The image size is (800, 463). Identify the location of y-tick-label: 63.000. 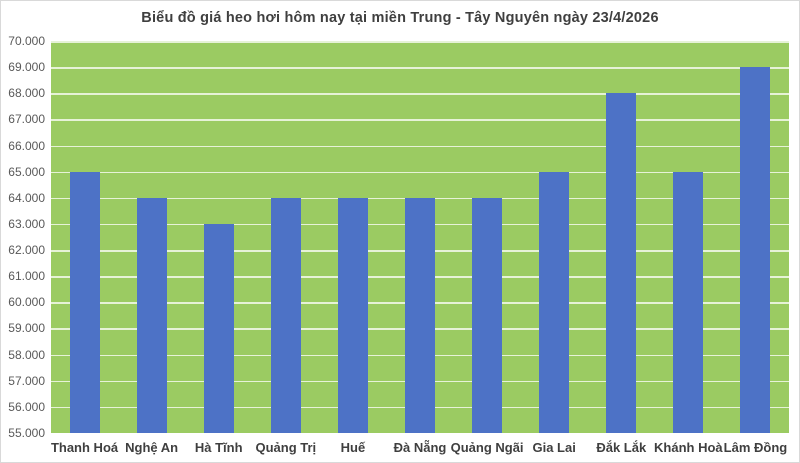
(26, 223).